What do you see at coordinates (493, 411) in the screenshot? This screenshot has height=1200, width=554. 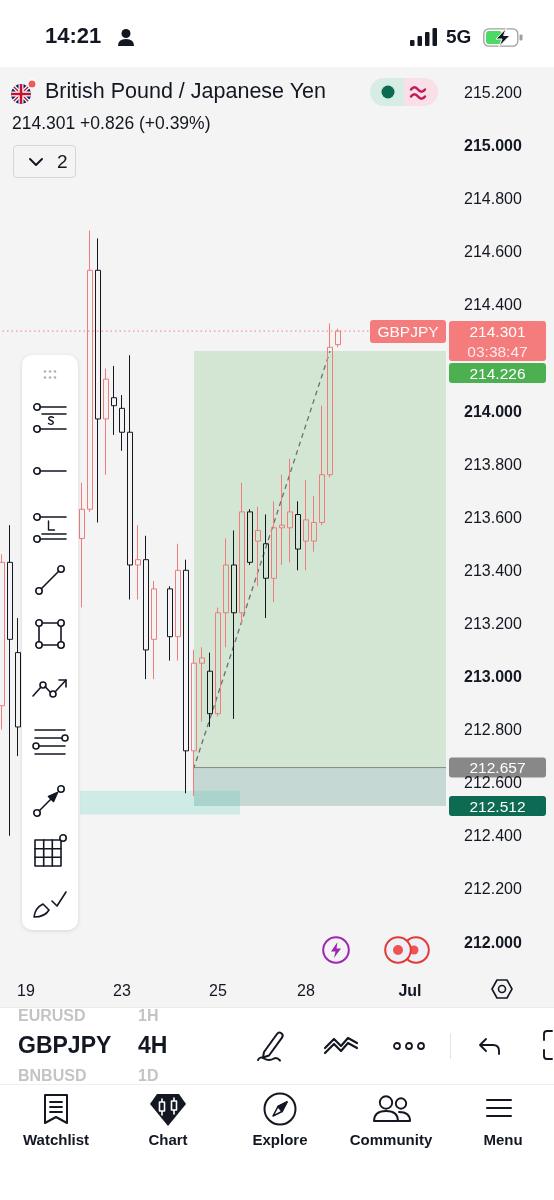 I see `y-tick-label: 214.000` at bounding box center [493, 411].